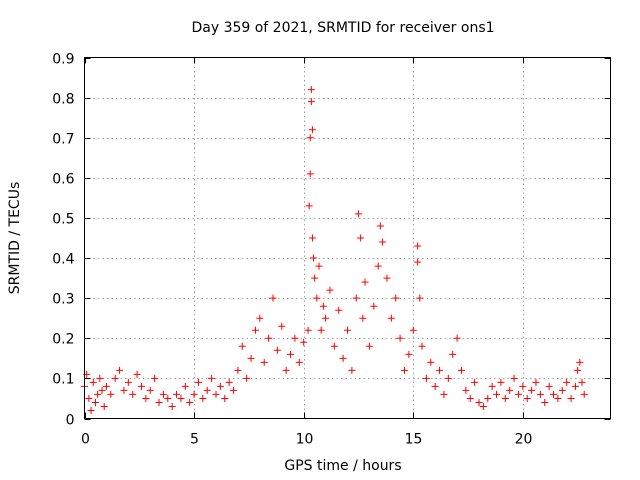 The image size is (640, 480). I want to click on y-tick-label: 0.3, so click(63, 300).